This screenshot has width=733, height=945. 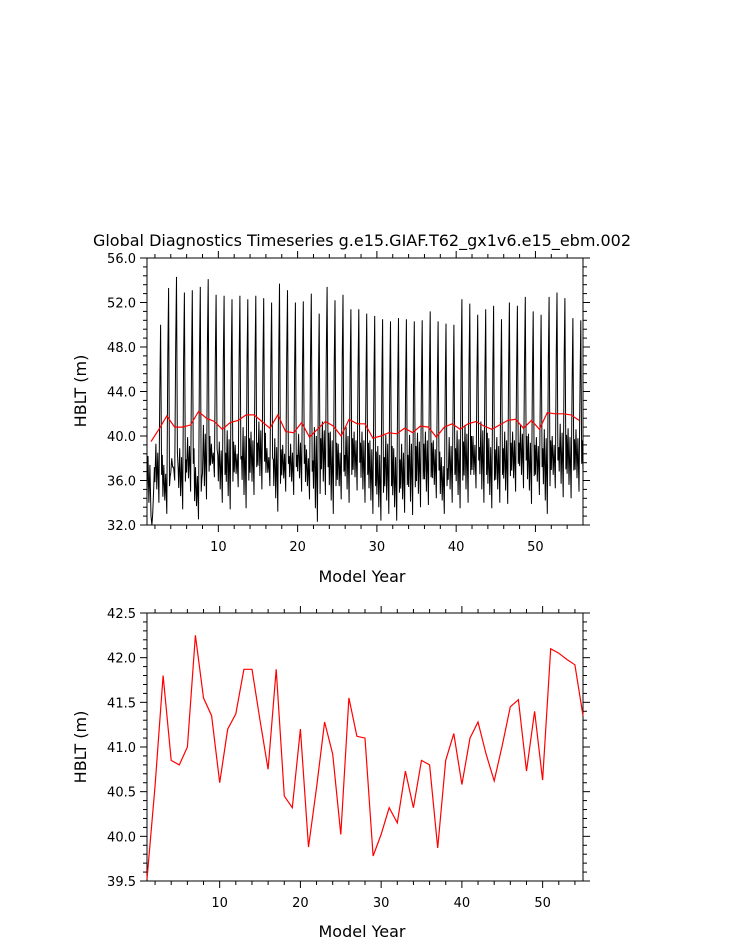 I want to click on bottom-x-tick-label: 40, so click(x=462, y=903).